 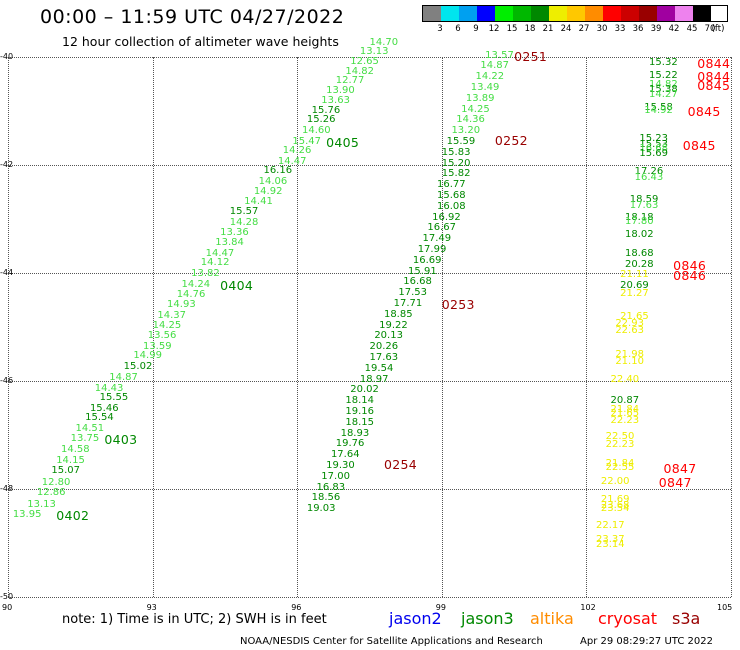 What do you see at coordinates (634, 275) in the screenshot?
I see `wave-height-label: 21.11` at bounding box center [634, 275].